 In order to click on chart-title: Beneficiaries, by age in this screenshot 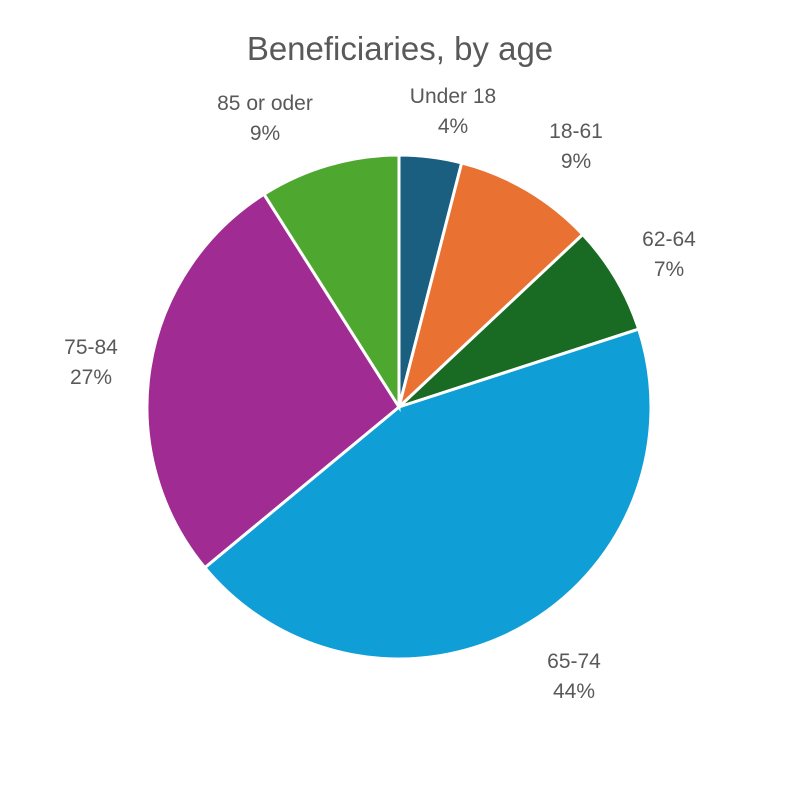, I will do `click(400, 48)`.